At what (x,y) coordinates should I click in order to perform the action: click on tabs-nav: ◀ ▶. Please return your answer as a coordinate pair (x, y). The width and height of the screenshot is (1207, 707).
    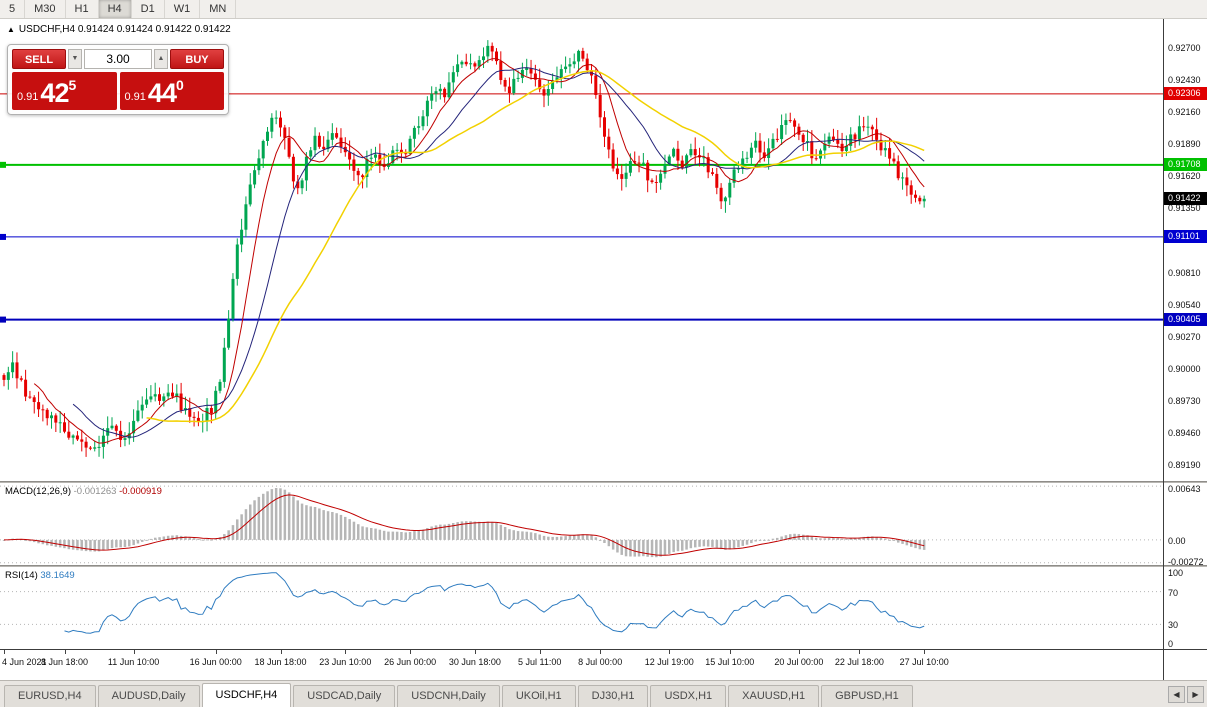
    Looking at the image, I should click on (1186, 694).